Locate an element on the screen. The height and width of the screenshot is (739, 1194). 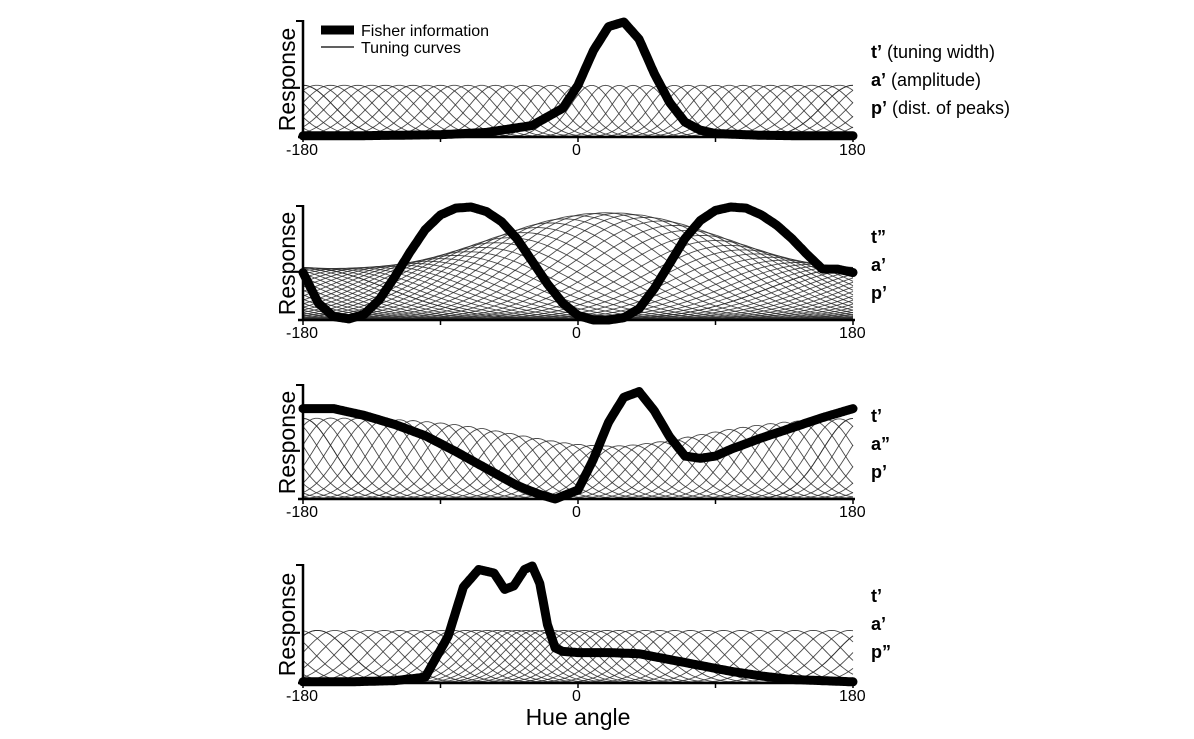
param-symbol: t” is located at coordinates (878, 237).